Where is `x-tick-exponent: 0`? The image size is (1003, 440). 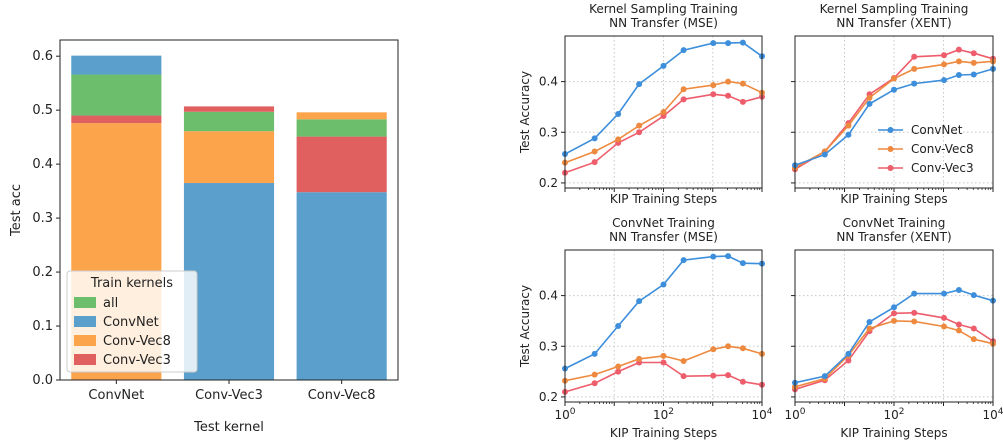
x-tick-exponent: 0 is located at coordinates (573, 412).